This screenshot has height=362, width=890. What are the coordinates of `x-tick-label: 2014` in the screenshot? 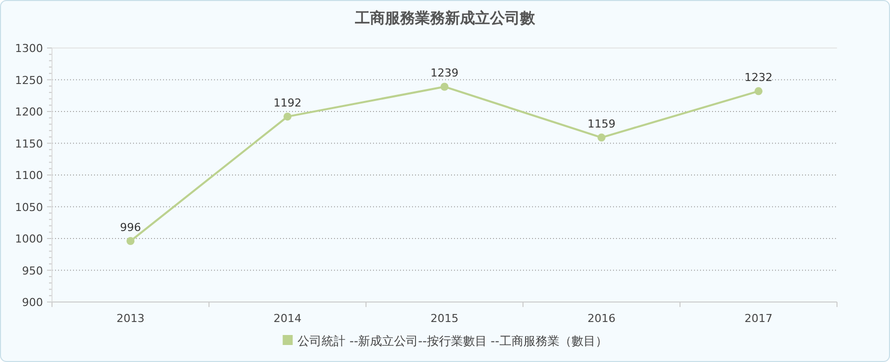 It's located at (288, 318).